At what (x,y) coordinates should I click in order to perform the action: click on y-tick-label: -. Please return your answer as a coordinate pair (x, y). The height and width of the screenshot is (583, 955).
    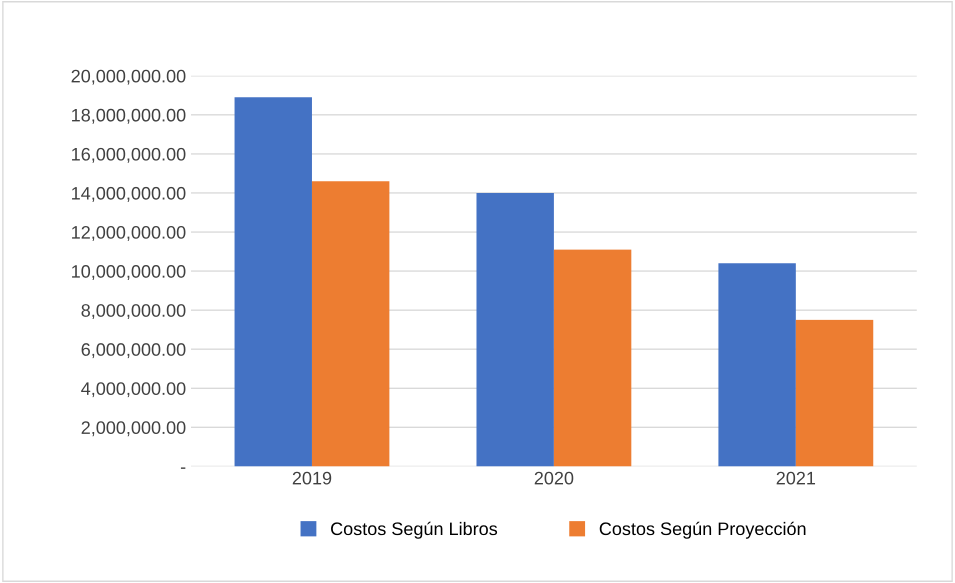
    Looking at the image, I should click on (183, 468).